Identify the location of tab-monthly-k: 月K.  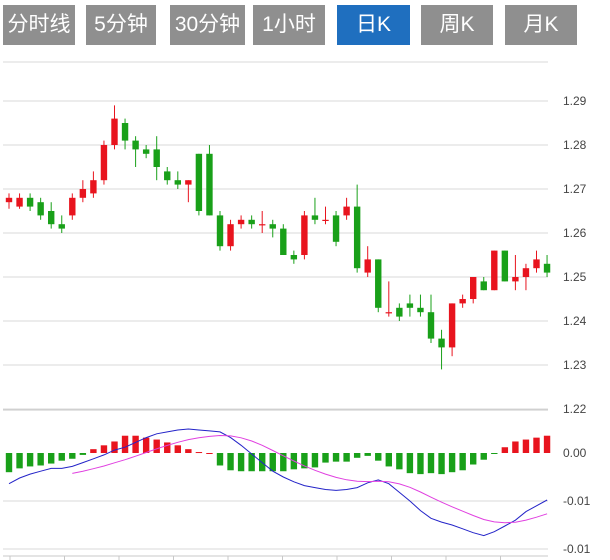
(541, 25).